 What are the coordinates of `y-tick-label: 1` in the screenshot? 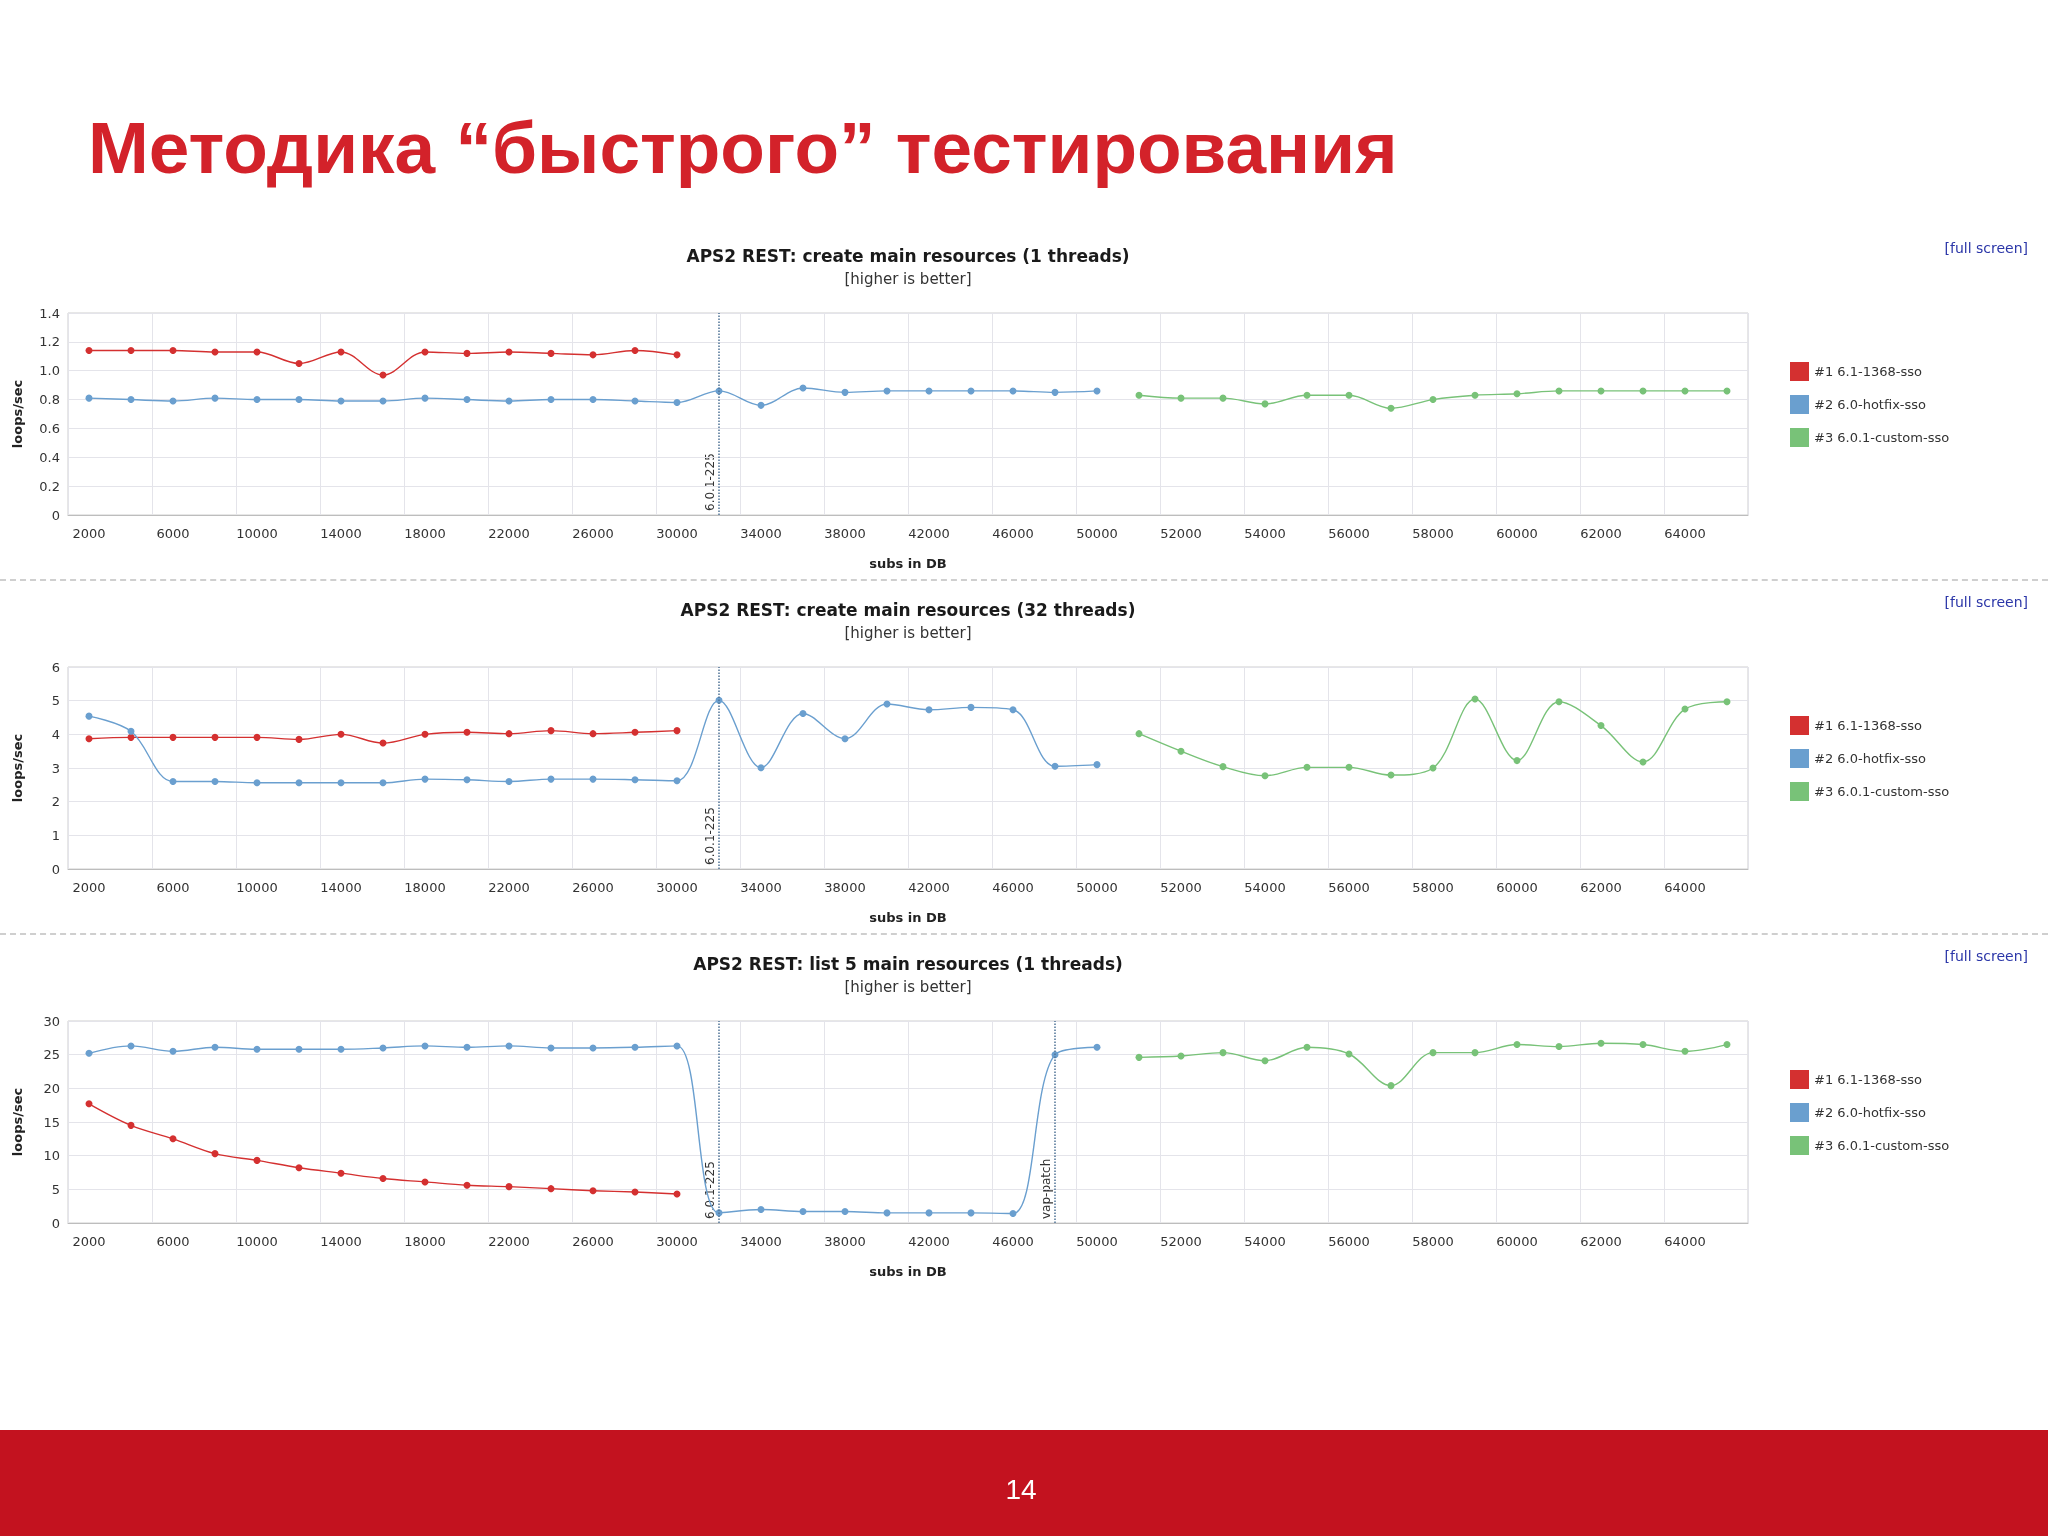 It's located at (55, 835).